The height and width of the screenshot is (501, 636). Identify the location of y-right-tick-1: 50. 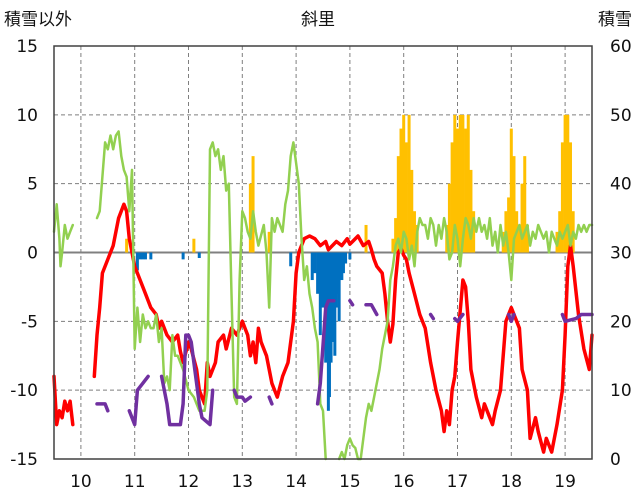
(621, 116).